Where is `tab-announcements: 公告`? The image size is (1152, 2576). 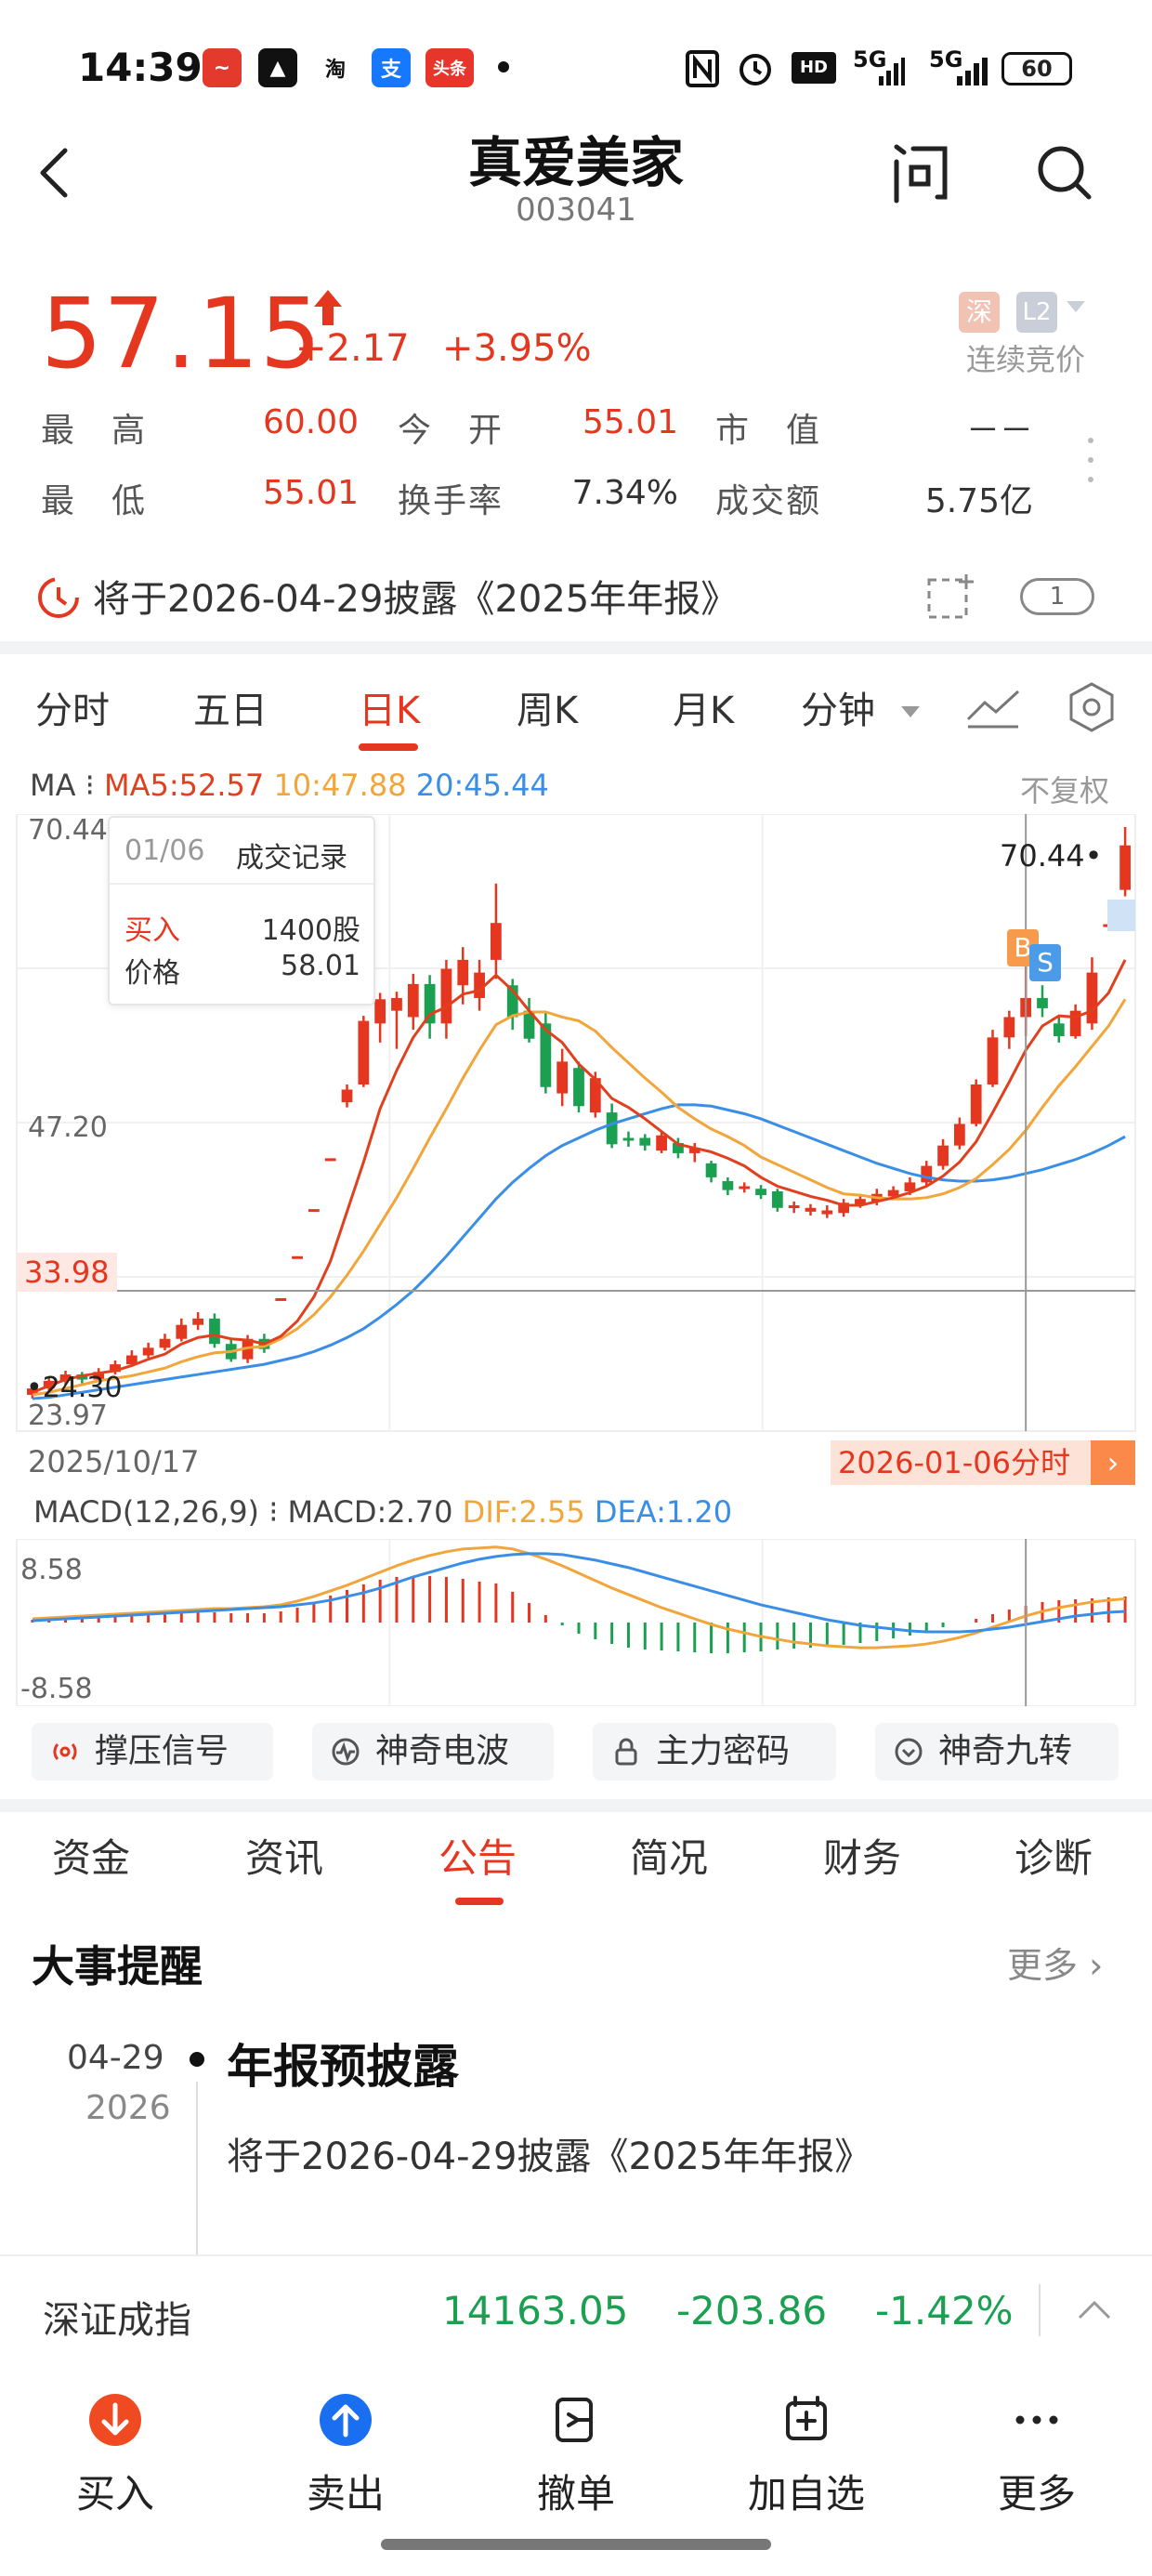 tab-announcements: 公告 is located at coordinates (478, 1858).